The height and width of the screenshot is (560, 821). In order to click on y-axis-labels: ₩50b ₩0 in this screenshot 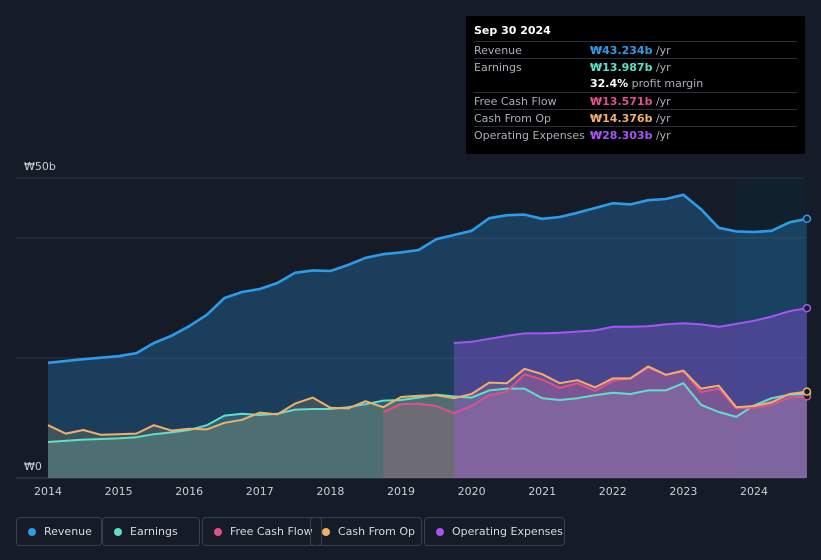, I will do `click(40, 316)`.